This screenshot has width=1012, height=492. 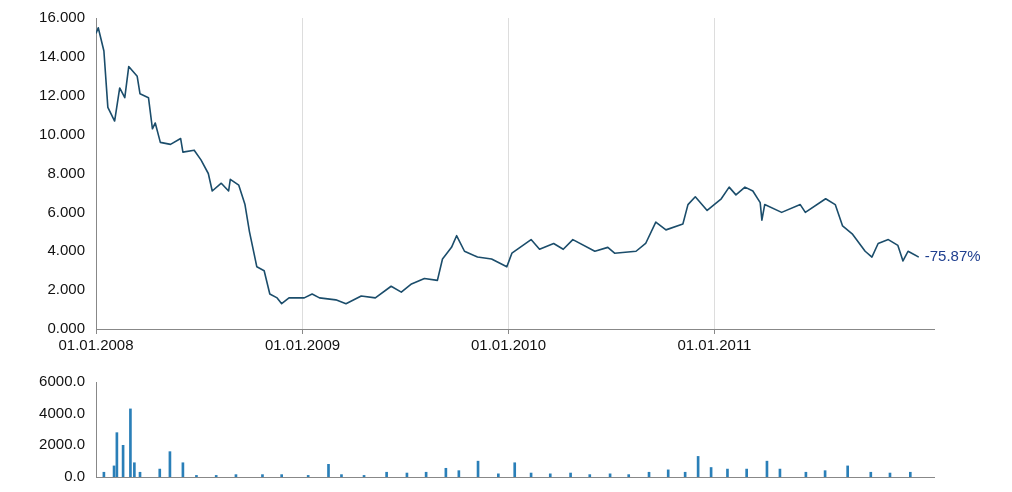 What do you see at coordinates (74, 476) in the screenshot?
I see `y-tick-label: 0.0` at bounding box center [74, 476].